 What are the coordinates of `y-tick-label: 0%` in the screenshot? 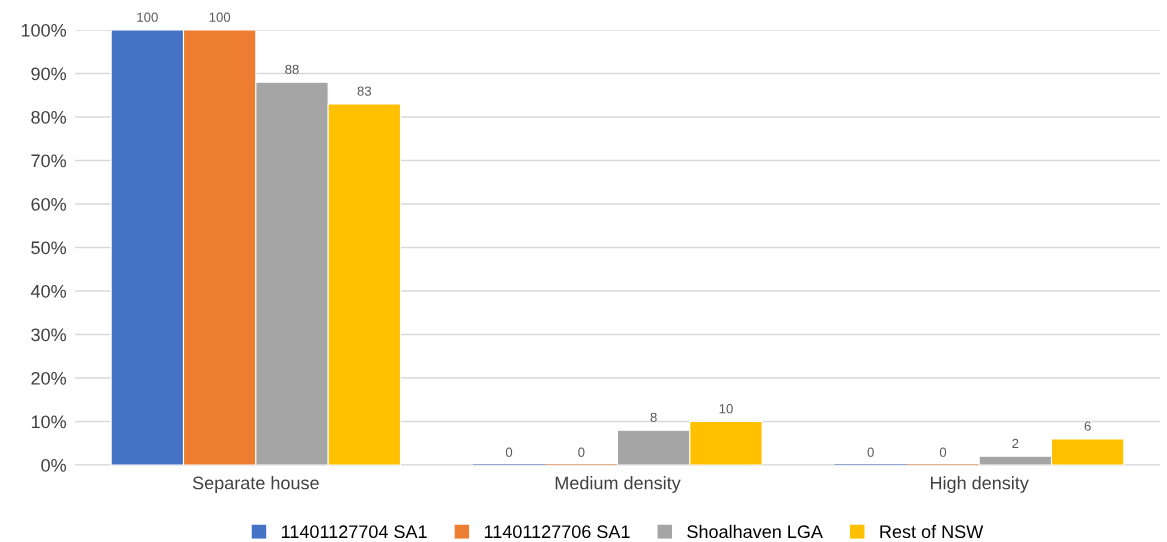 It's located at (54, 465).